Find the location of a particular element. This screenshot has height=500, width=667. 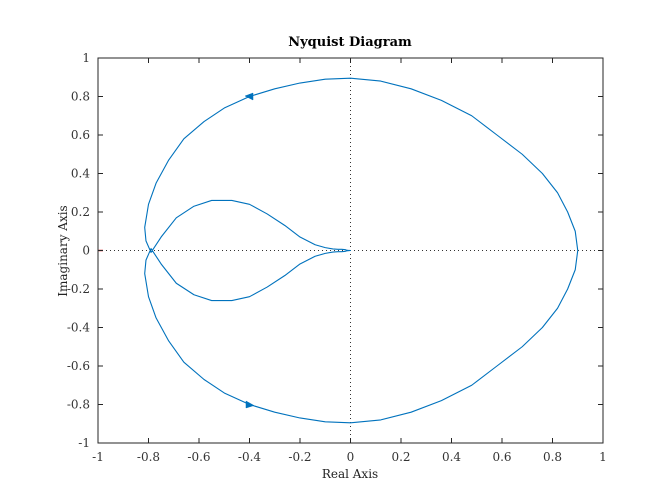

x-tick-label: 0.4 is located at coordinates (451, 457).